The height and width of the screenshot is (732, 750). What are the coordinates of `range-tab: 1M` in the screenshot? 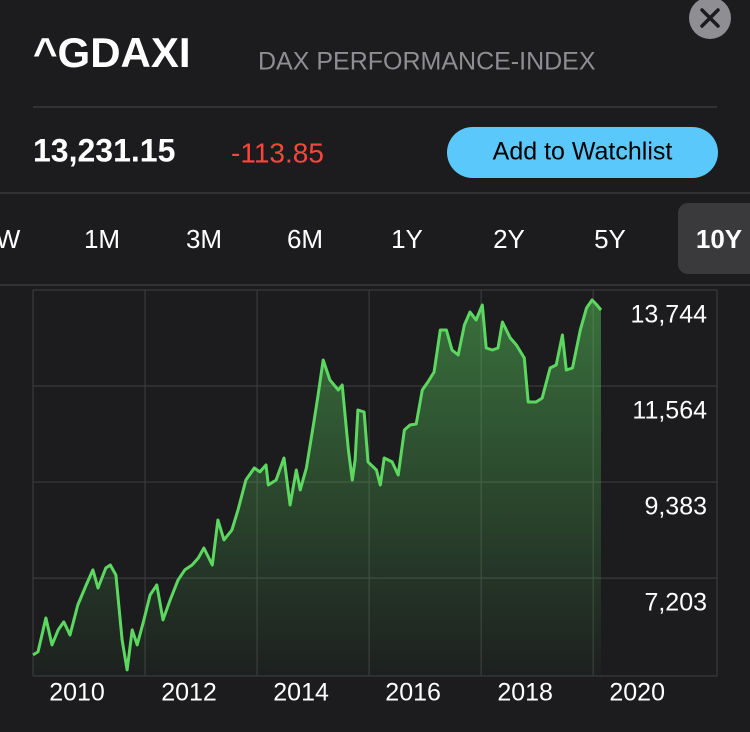 It's located at (102, 239).